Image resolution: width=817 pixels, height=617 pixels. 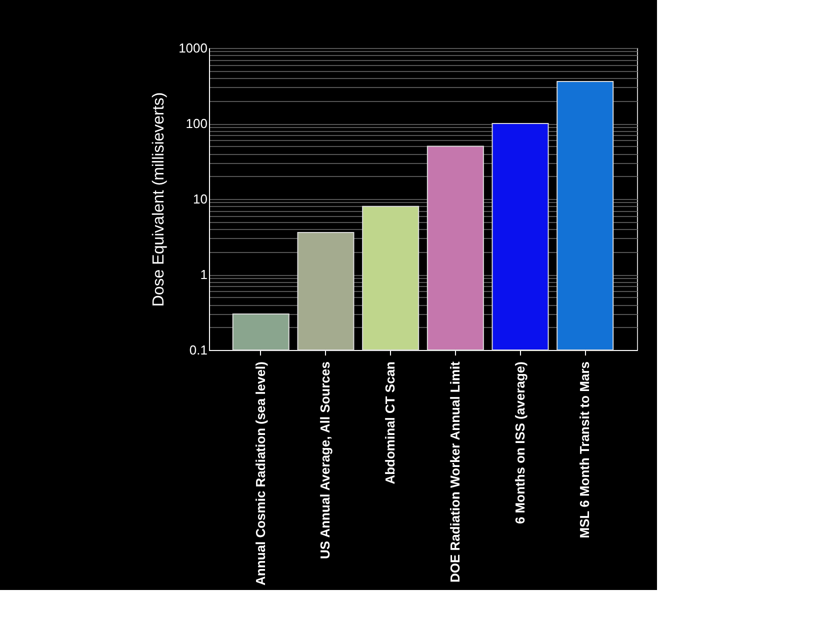 I want to click on x-tick-label: 6 Months on ISS (average), so click(x=520, y=443).